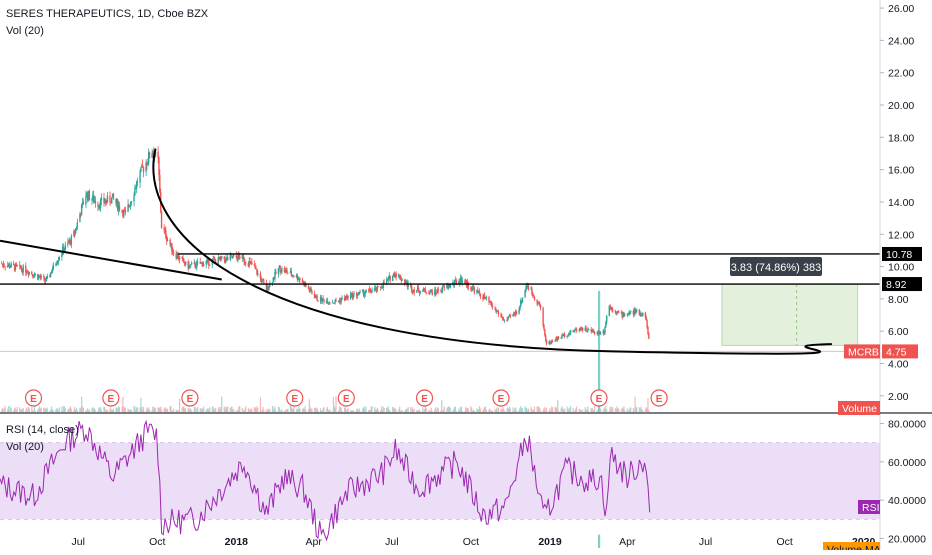 The width and height of the screenshot is (932, 555). I want to click on time-axis-label: Jul, so click(77, 542).